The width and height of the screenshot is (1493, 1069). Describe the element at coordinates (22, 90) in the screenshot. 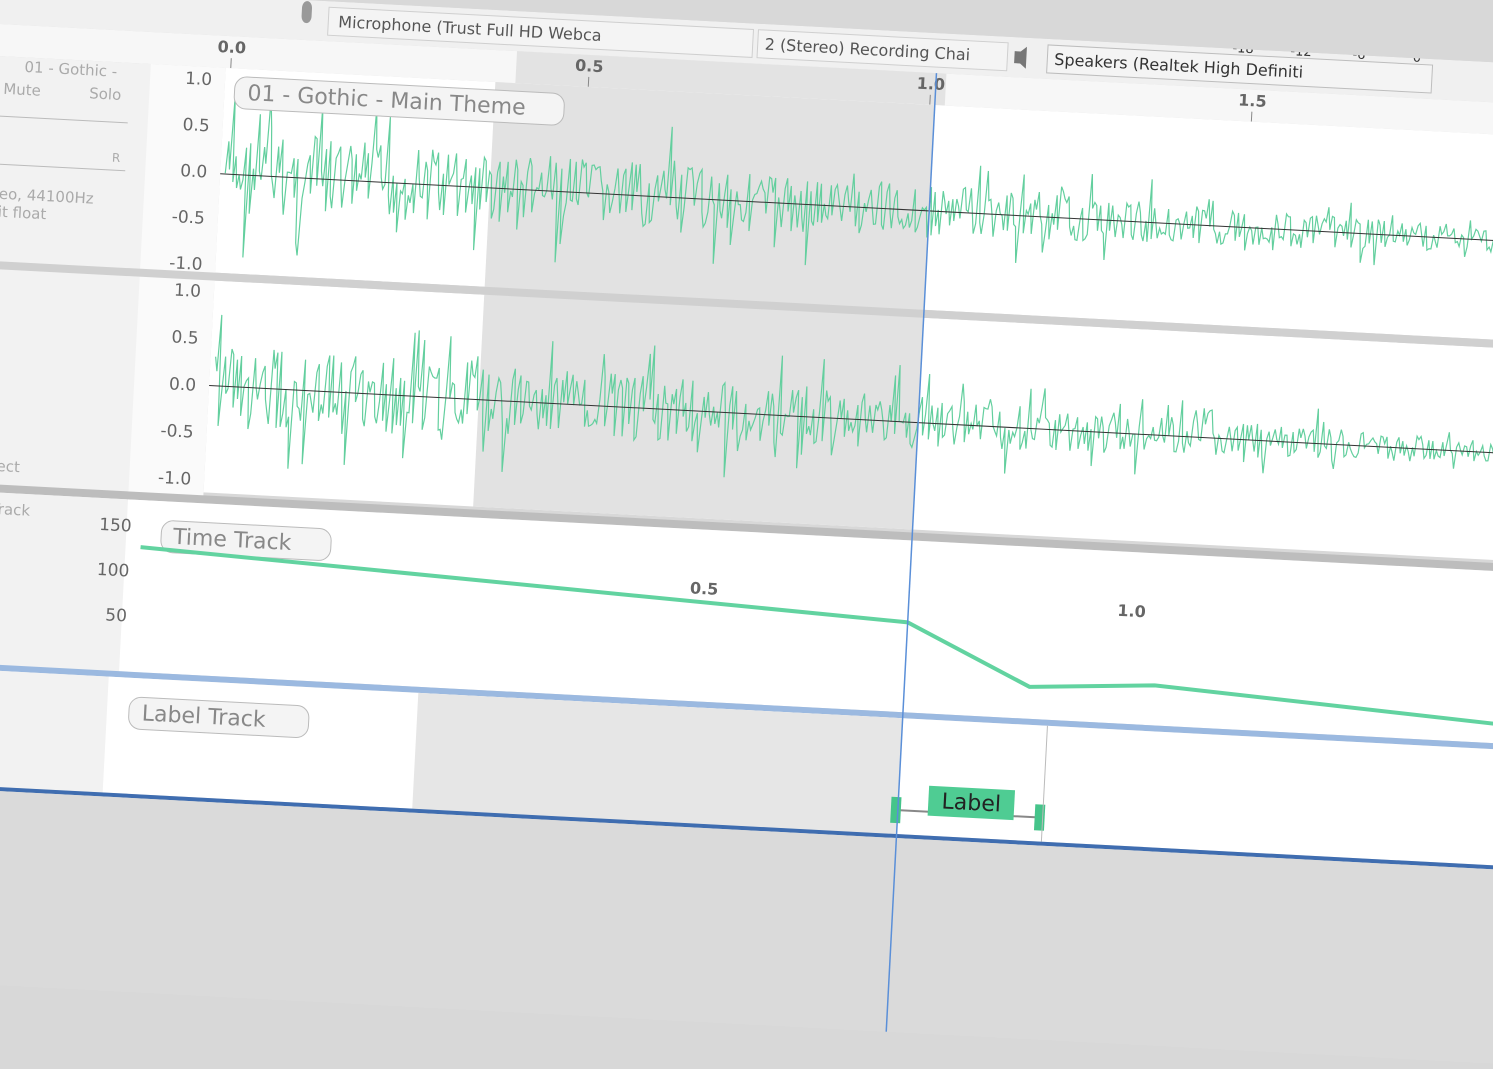

I see `mute-button: Mute` at that location.